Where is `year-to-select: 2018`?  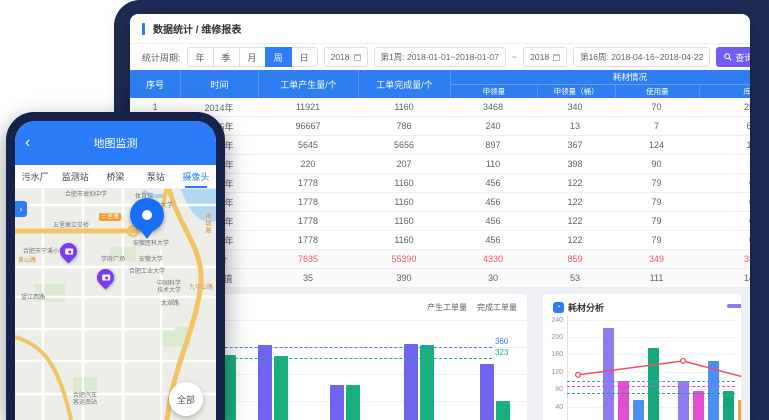
year-to-select: 2018 is located at coordinates (545, 57).